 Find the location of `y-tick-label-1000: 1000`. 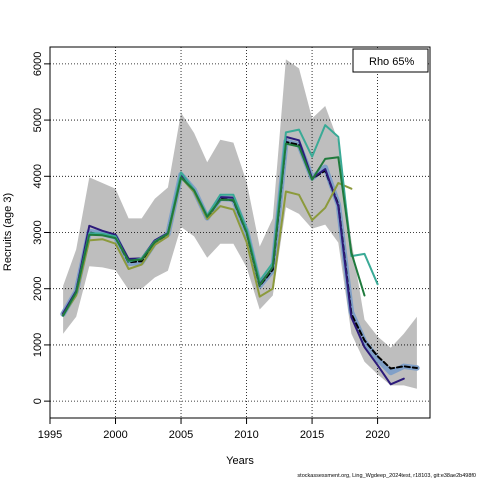

y-tick-label-1000: 1000 is located at coordinates (38, 345).